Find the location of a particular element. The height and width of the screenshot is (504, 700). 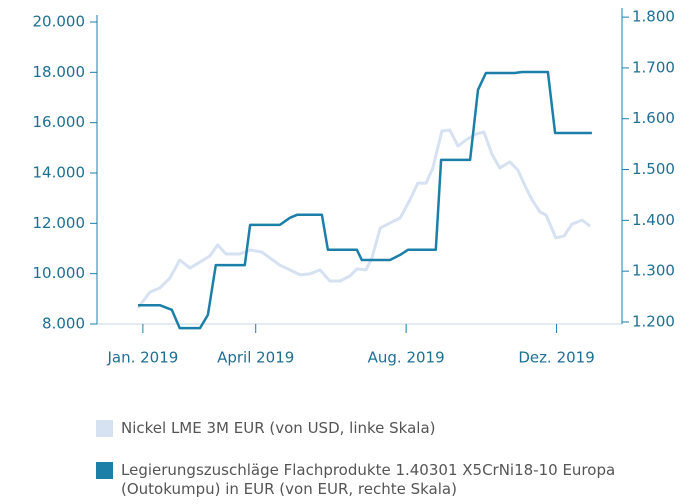

legend-label: Nickel LME 3M EUR (von USD, linke Skala) is located at coordinates (278, 428).